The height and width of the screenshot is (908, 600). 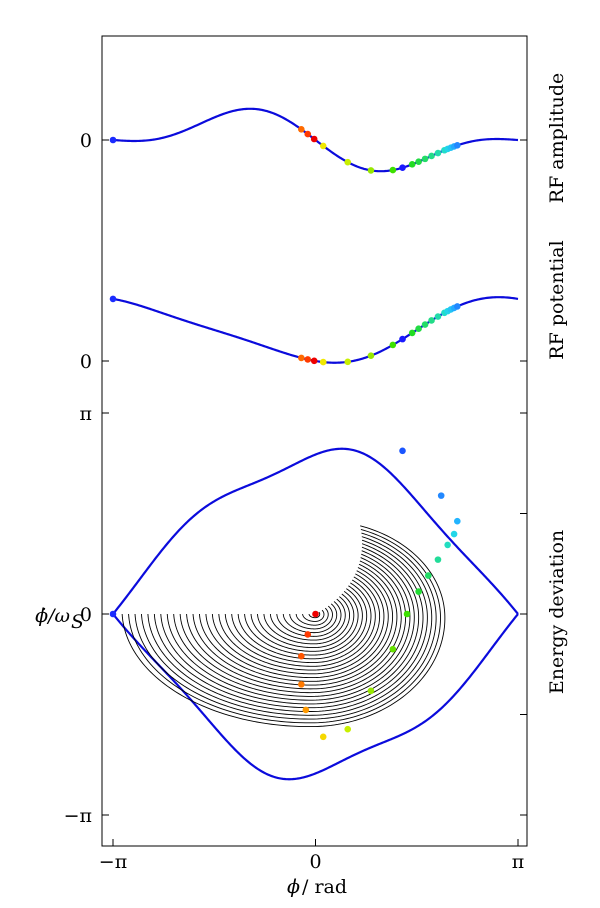 I want to click on x-axis-title-unit: / rad, so click(x=324, y=887).